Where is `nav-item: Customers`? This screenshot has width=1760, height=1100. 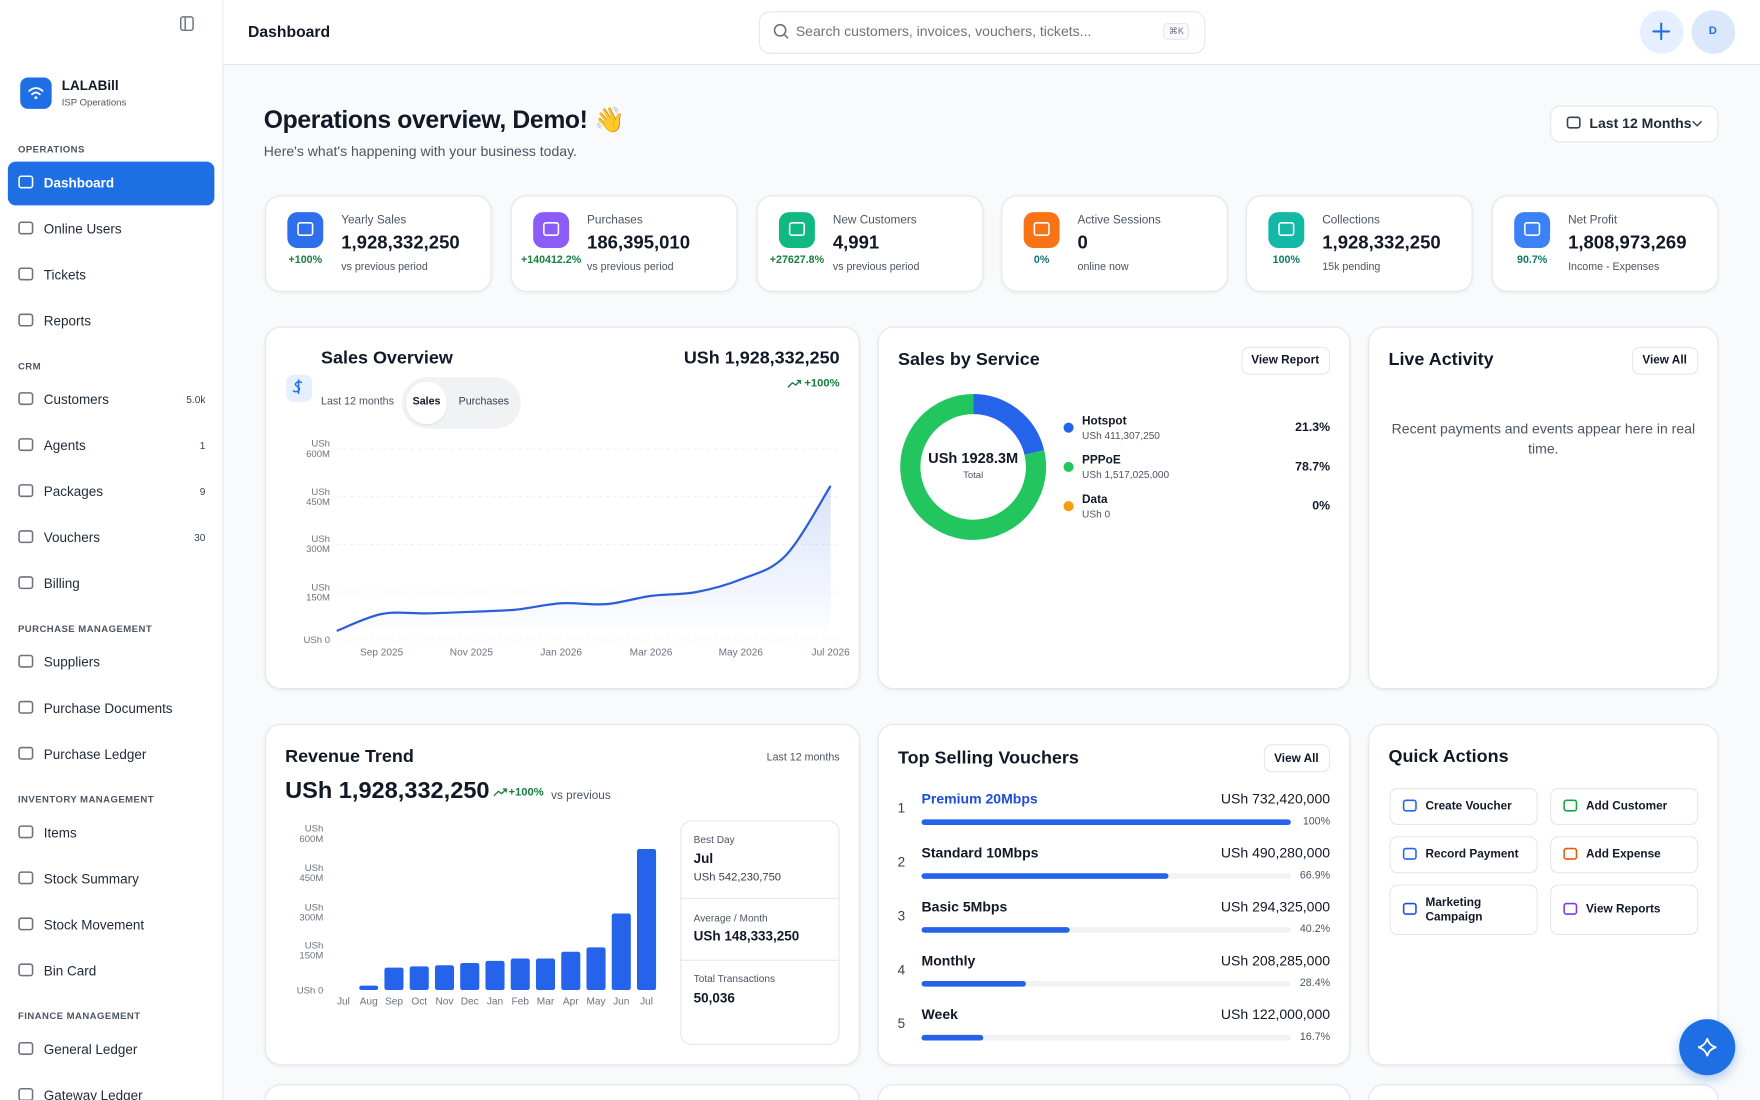 nav-item: Customers is located at coordinates (76, 399).